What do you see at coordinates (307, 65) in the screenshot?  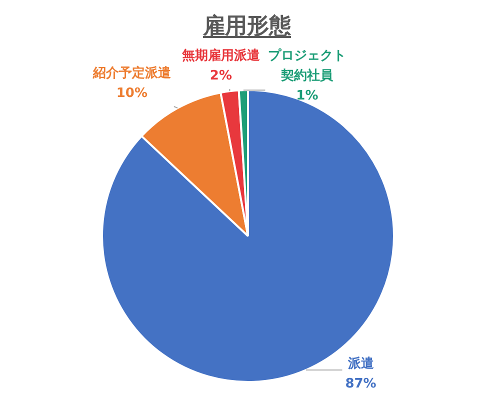 I see `slice-label: プロジェクト契約社員` at bounding box center [307, 65].